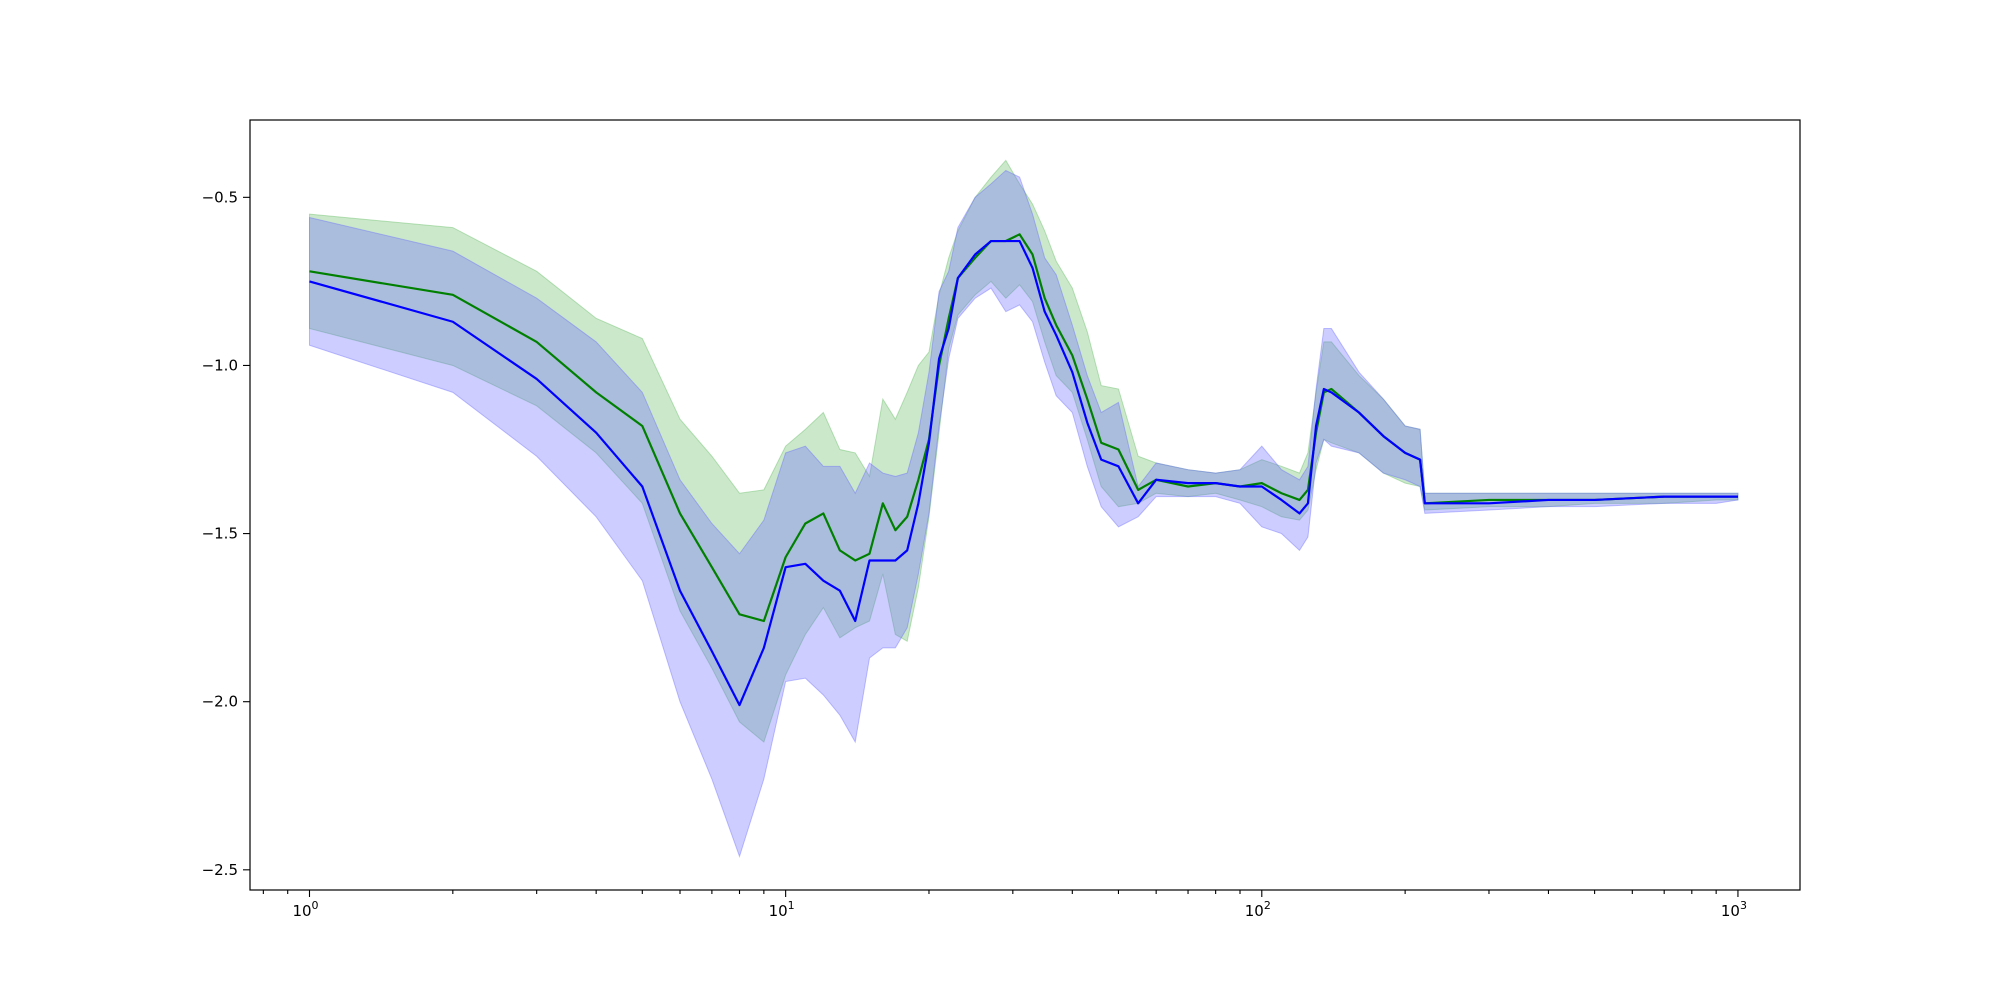  Describe the element at coordinates (220, 197) in the screenshot. I see `y-tick-label: −0.5` at that location.